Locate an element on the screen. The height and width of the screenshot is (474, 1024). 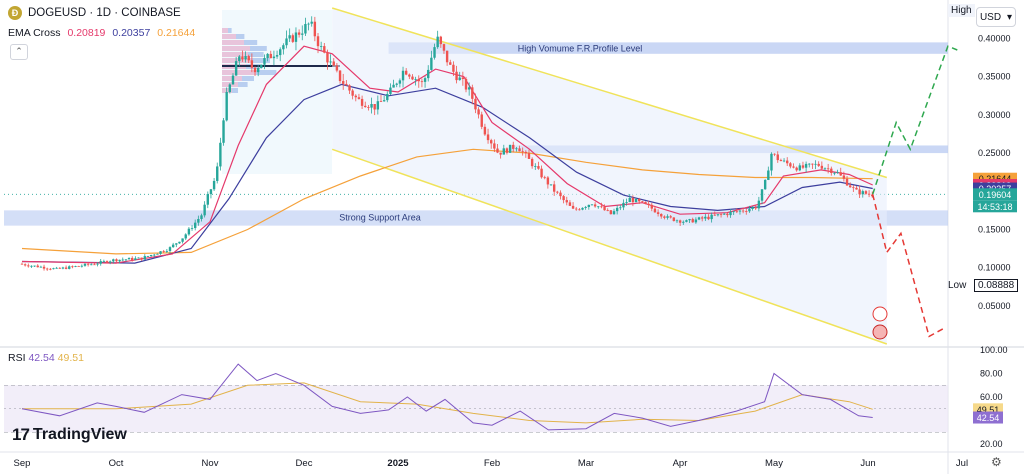
rsi-tag-bg is located at coordinates (988, 417).